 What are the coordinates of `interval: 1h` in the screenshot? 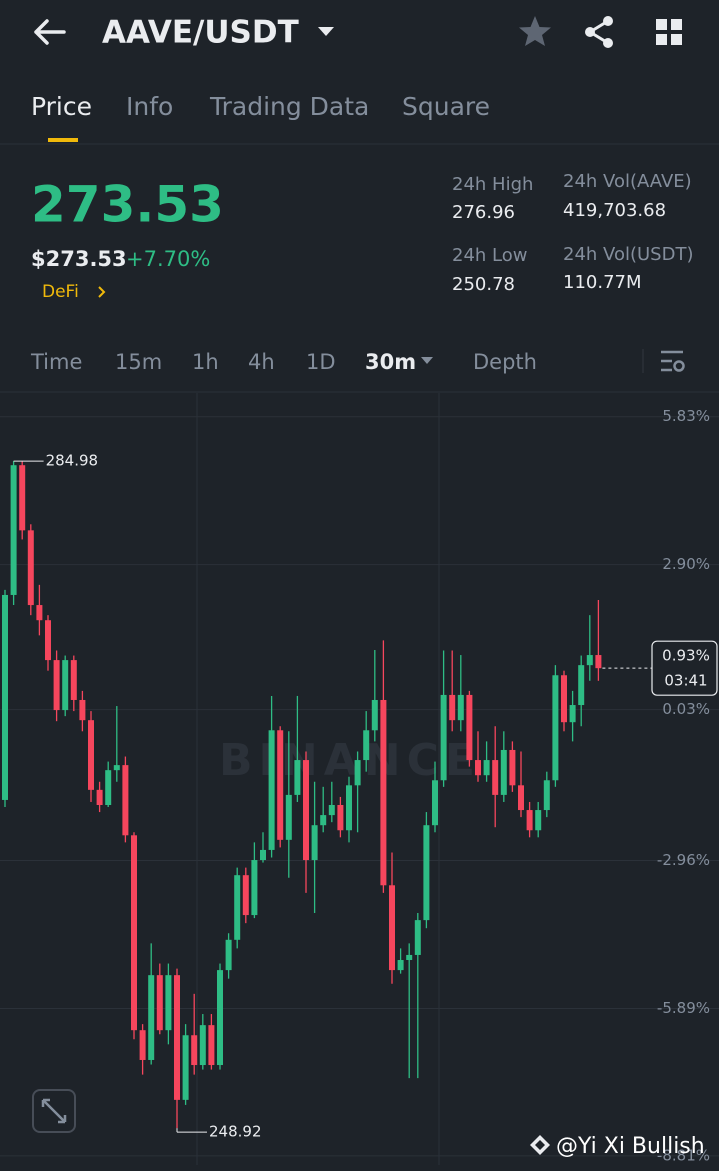 It's located at (205, 362).